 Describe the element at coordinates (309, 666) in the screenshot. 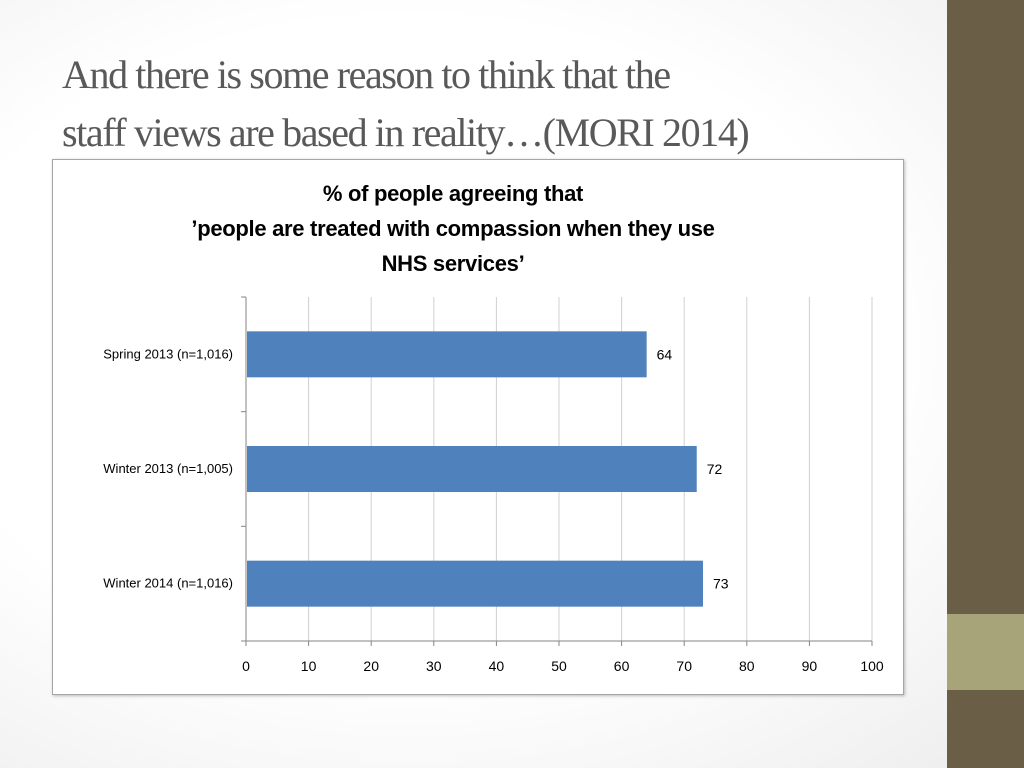

I see `x-tick-label: 10` at that location.